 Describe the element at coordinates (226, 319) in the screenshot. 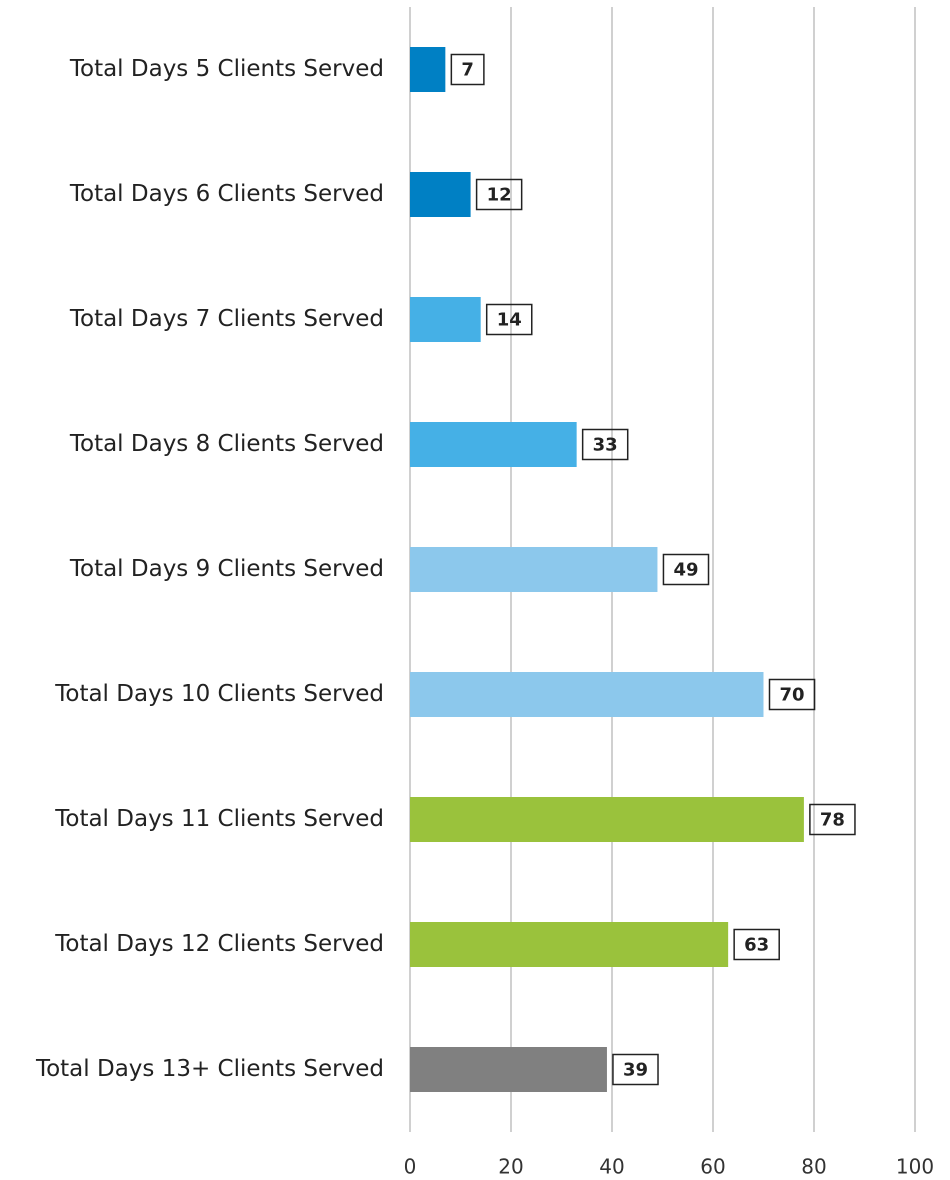

I see `y-tick-label: Total Days 7 Clients Served` at that location.